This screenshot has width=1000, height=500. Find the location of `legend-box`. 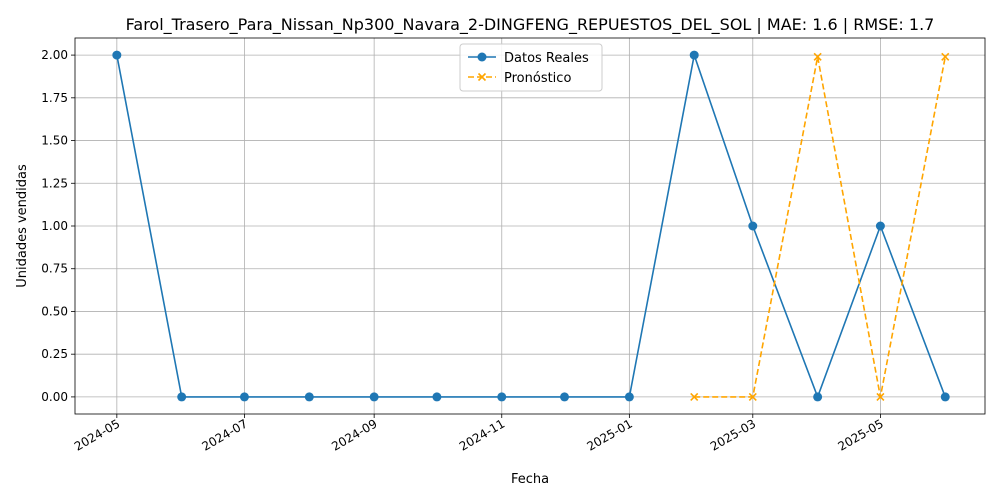

legend-box is located at coordinates (531, 67).